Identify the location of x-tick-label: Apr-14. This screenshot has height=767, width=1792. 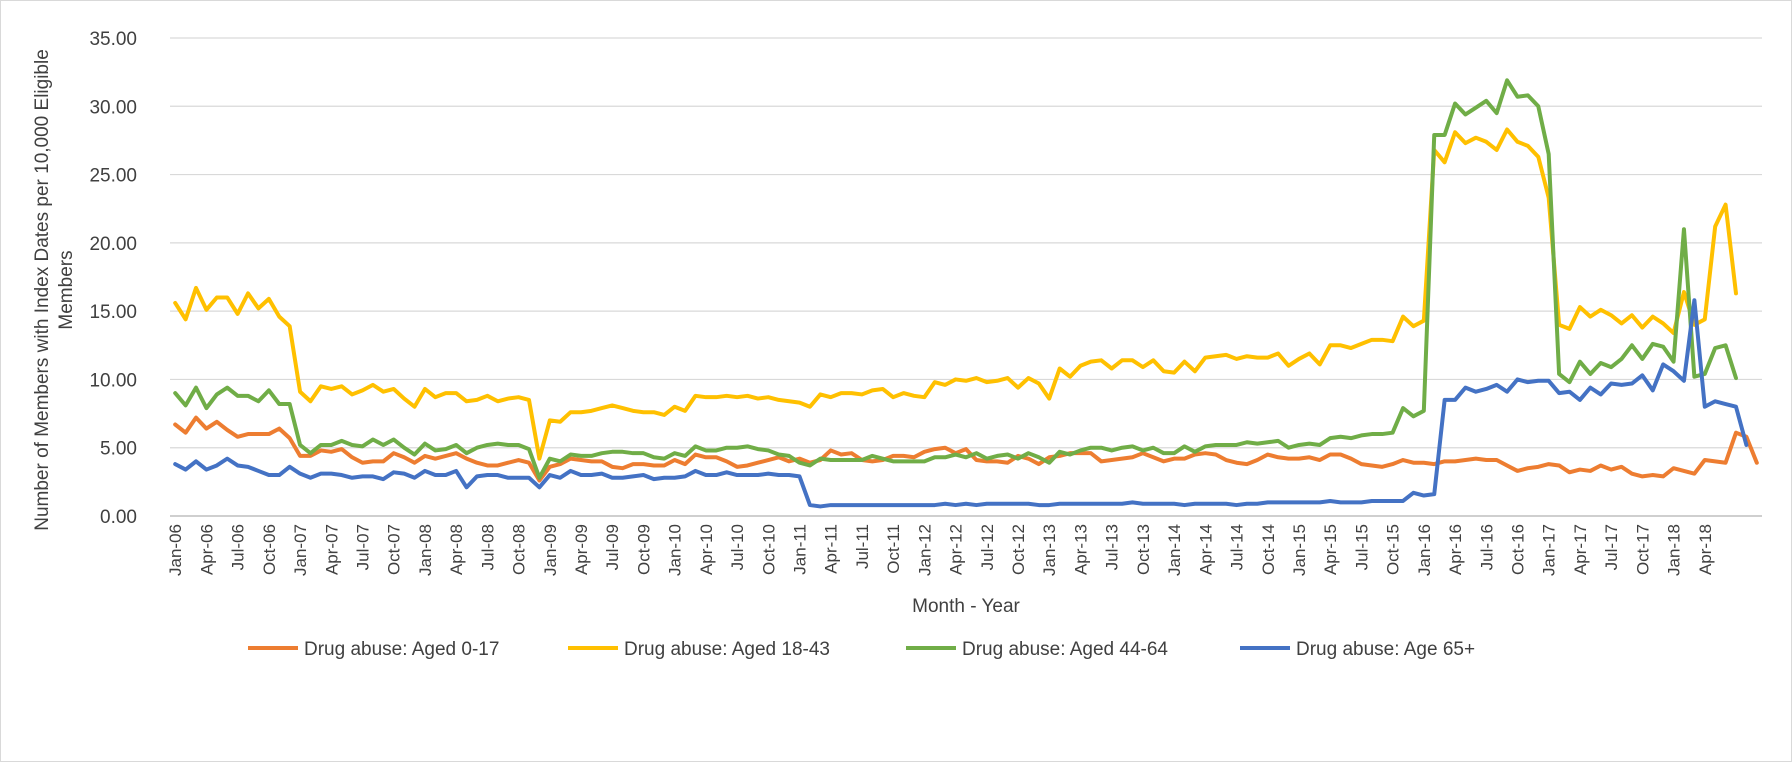
(1205, 549).